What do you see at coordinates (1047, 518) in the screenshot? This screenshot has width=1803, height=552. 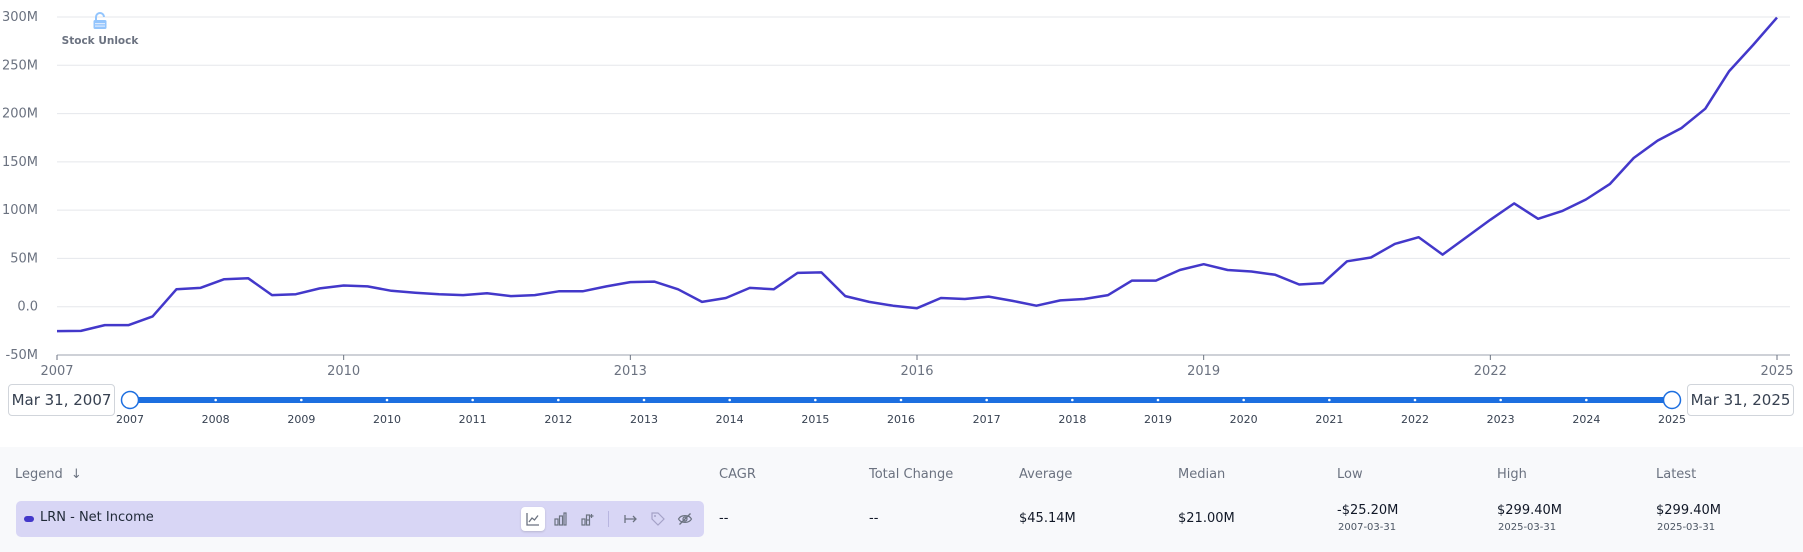 I see `average-value: $45.14M` at bounding box center [1047, 518].